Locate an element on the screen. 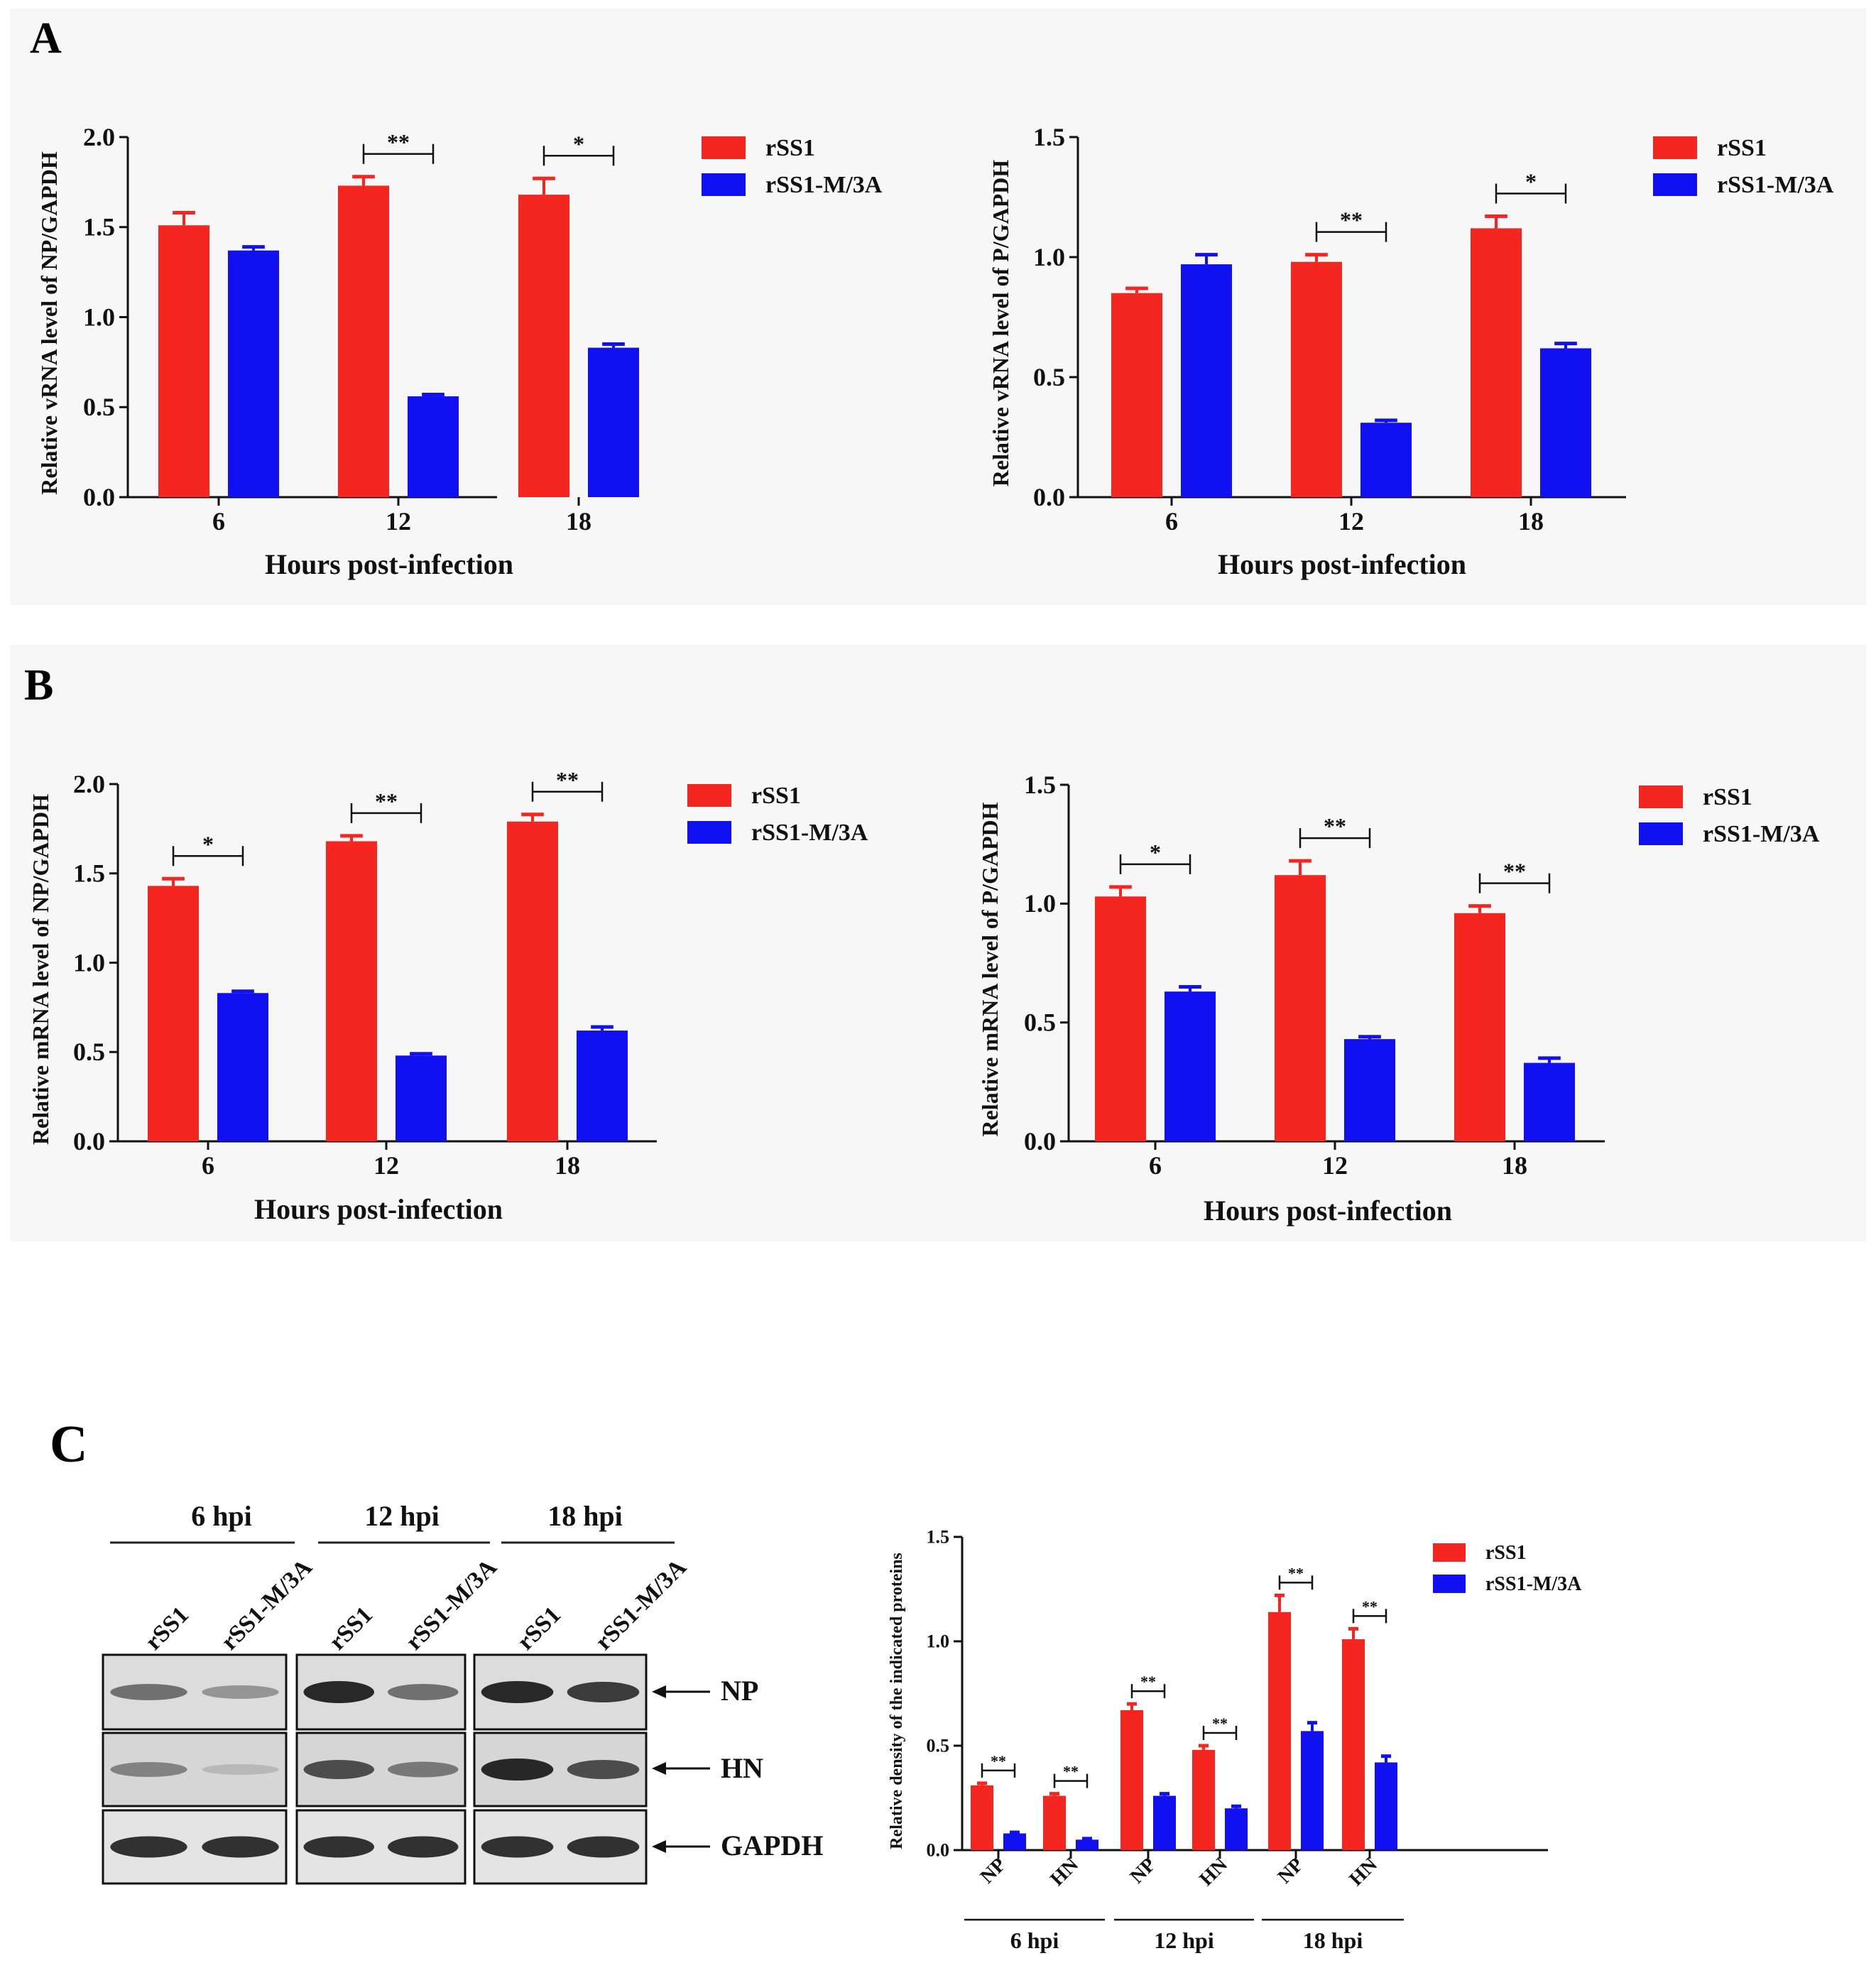 Image resolution: width=1876 pixels, height=1968 pixels. wb-lane-rss1: rSS1 is located at coordinates (351, 1629).